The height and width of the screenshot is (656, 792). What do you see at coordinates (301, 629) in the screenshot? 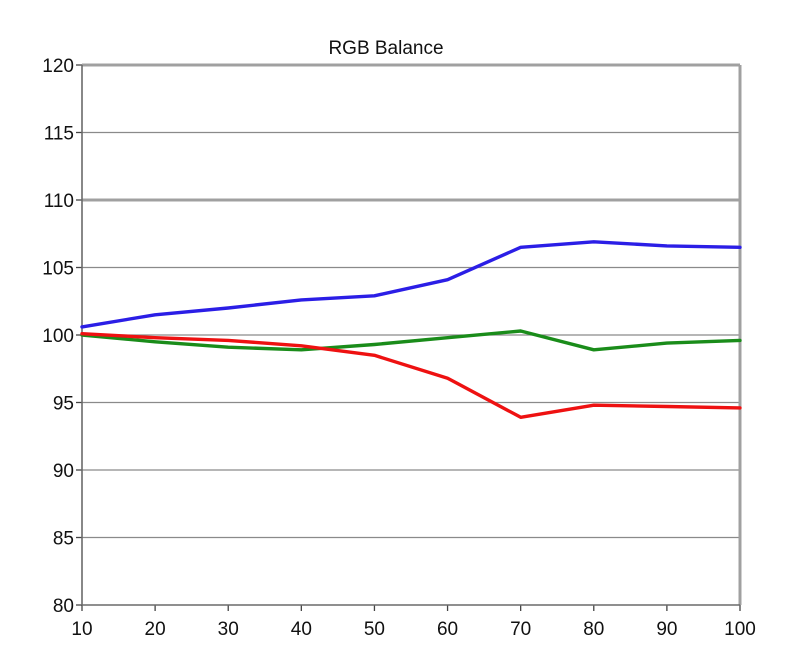
I see `xtick-label-40: 40` at bounding box center [301, 629].